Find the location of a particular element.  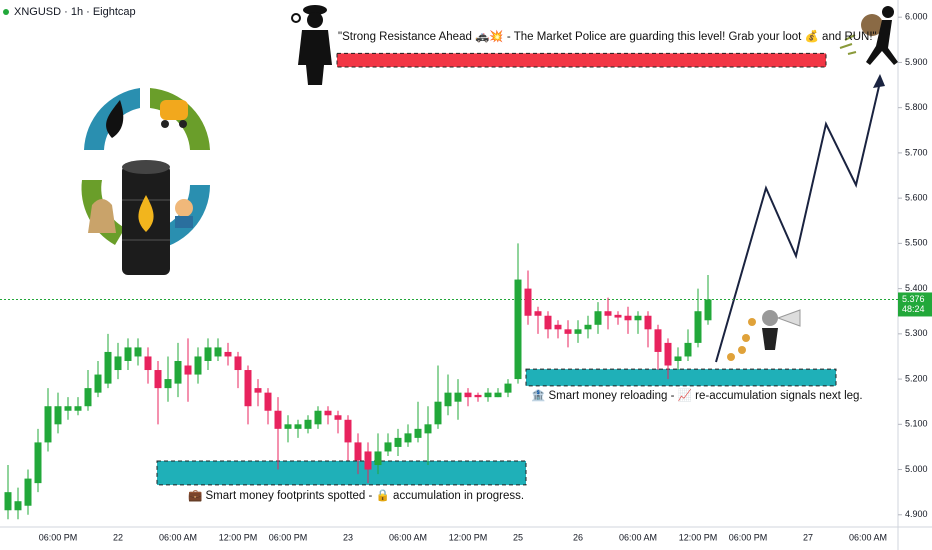

projection-arrow is located at coordinates (800, 218).